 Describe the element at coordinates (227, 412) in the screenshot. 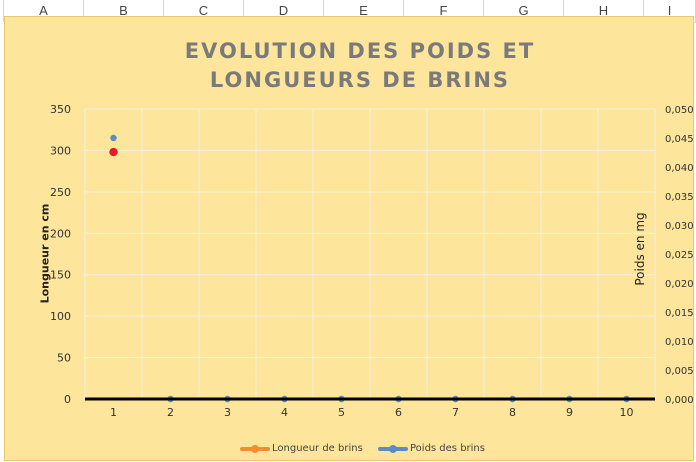

I see `x-tick-label: 3` at that location.